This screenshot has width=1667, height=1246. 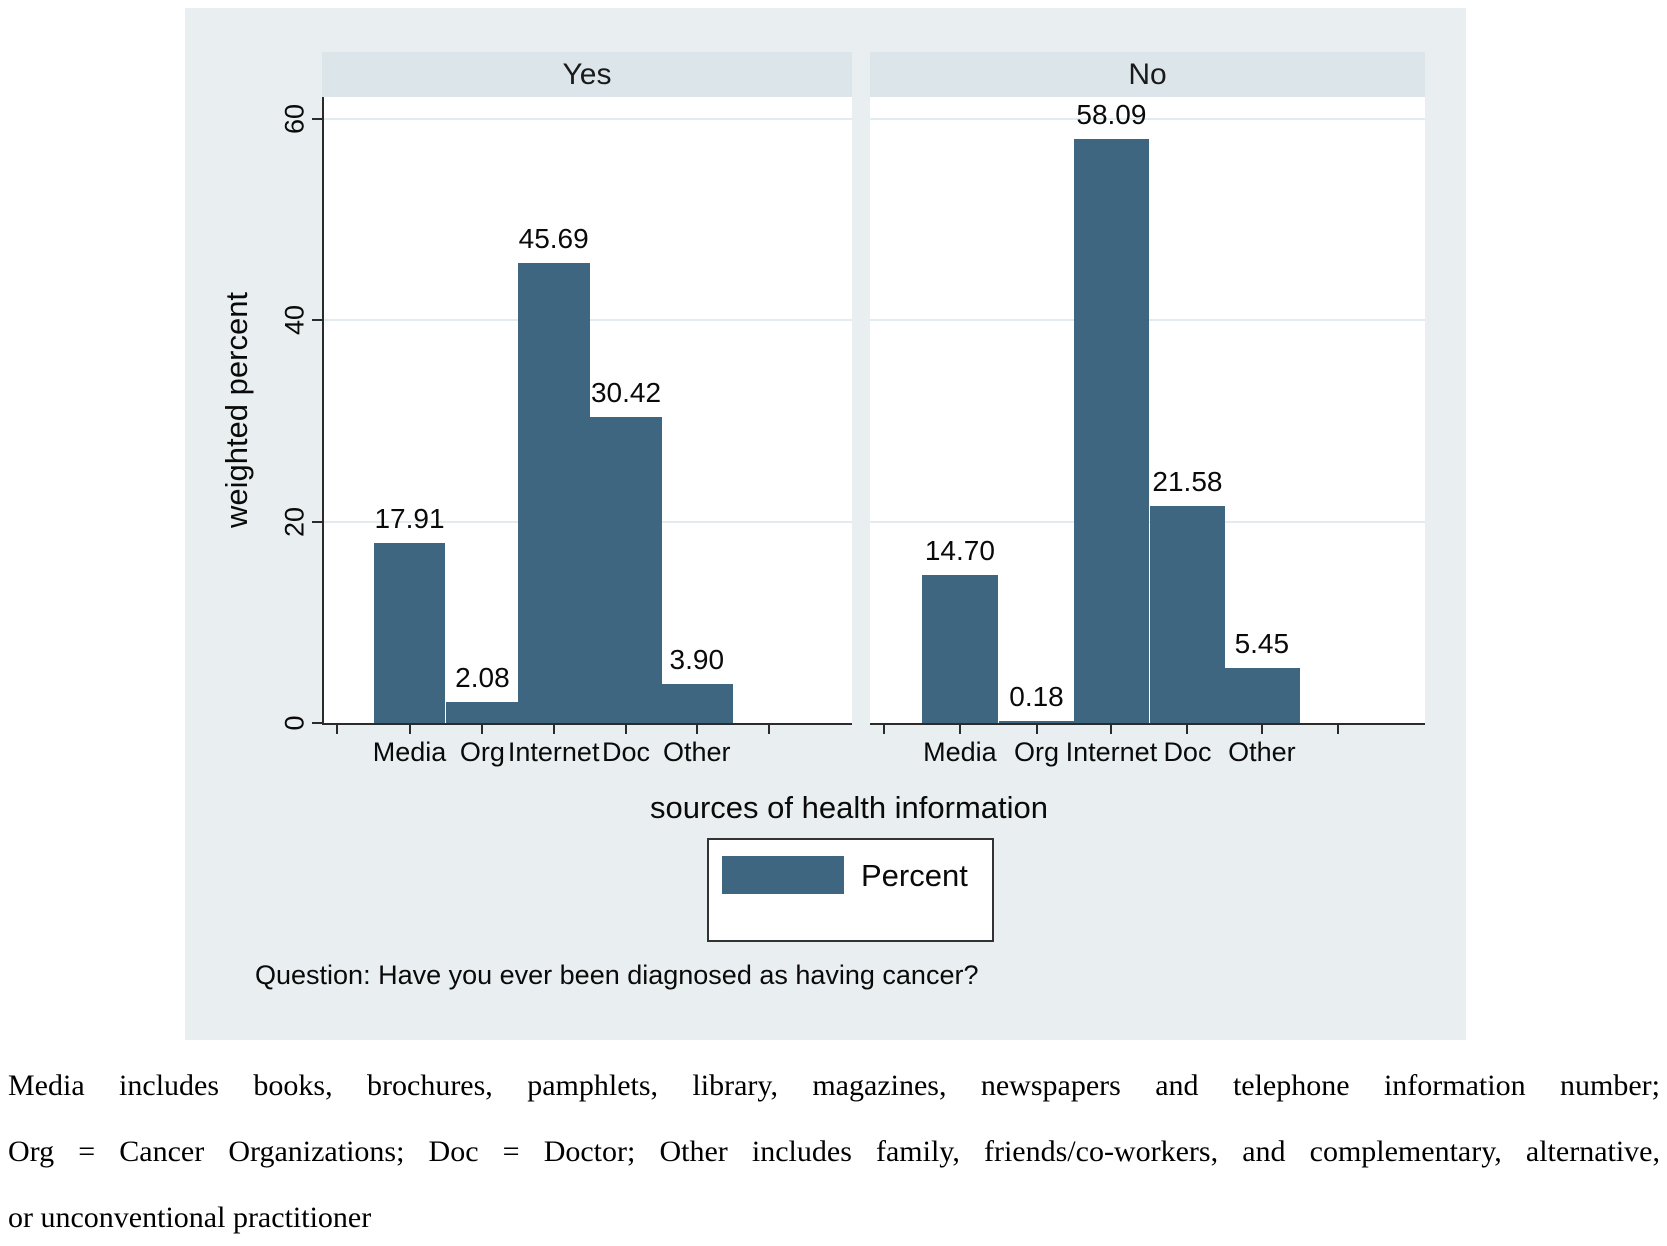 I want to click on bar-value-yes-media: 17.91, so click(x=409, y=518).